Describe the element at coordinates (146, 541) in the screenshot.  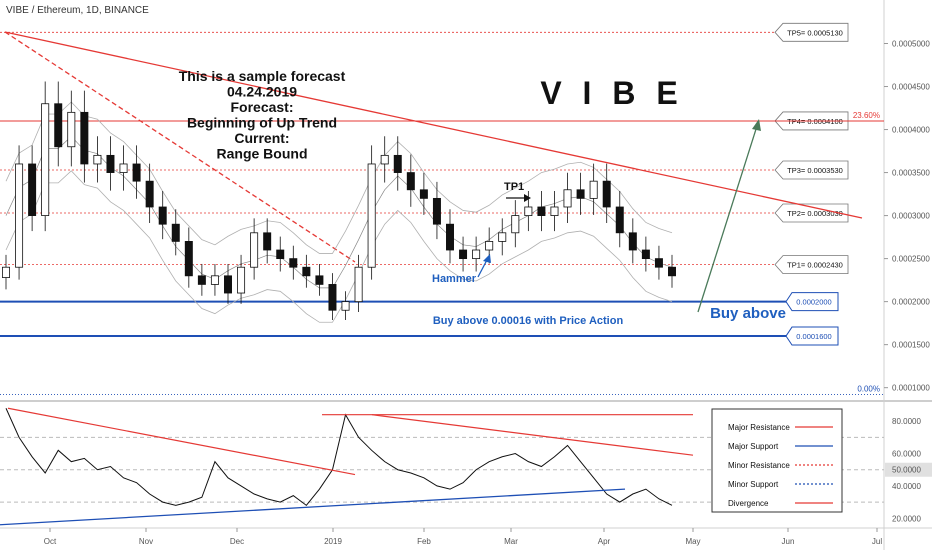
I see `time-tick-label: Nov` at that location.